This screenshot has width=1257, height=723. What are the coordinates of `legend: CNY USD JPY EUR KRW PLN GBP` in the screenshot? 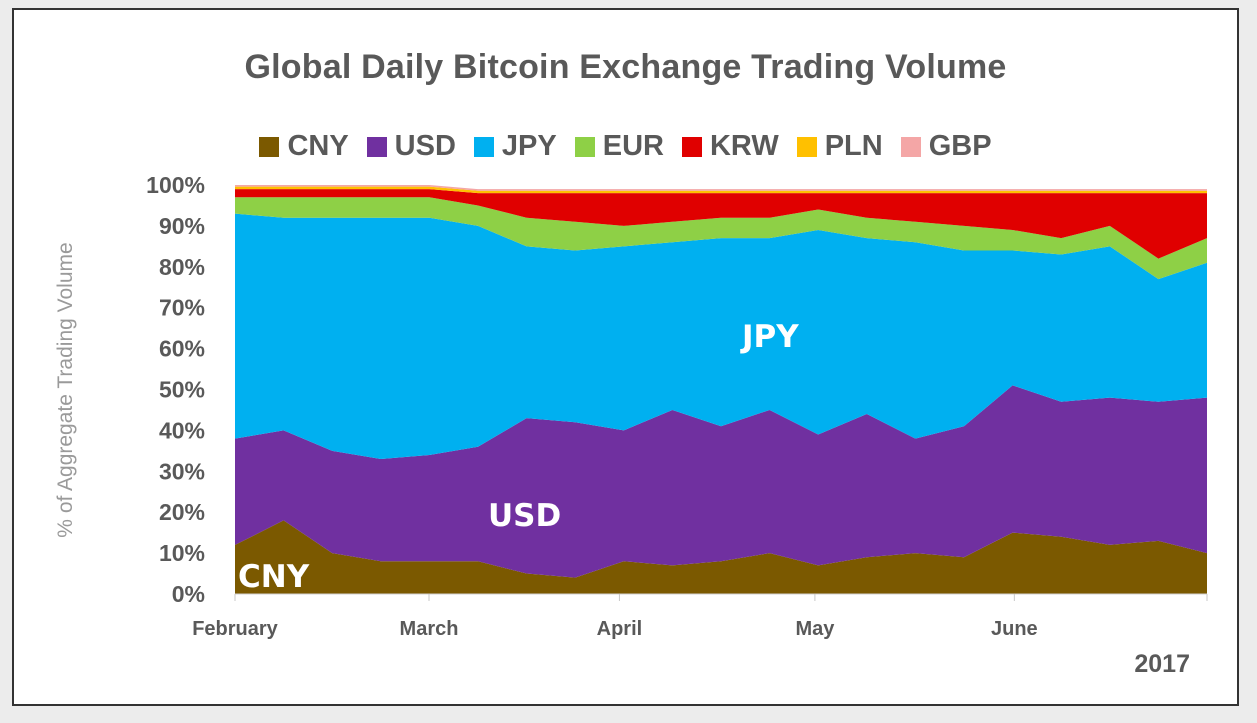 It's located at (625, 146).